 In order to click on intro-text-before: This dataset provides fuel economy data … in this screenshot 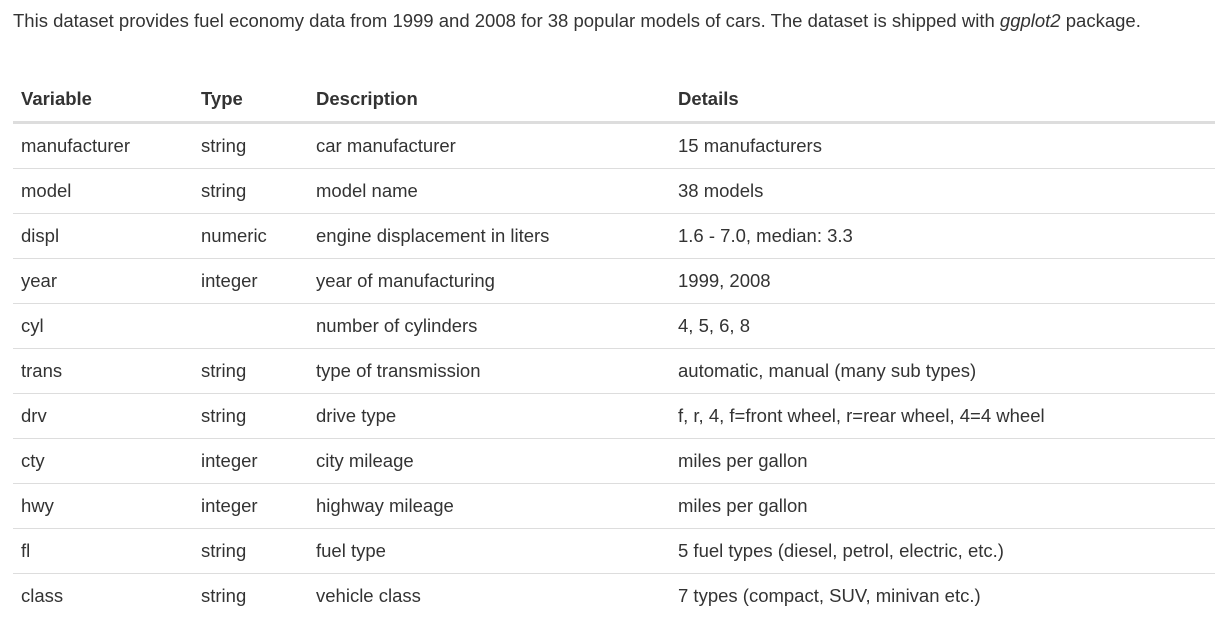, I will do `click(506, 20)`.